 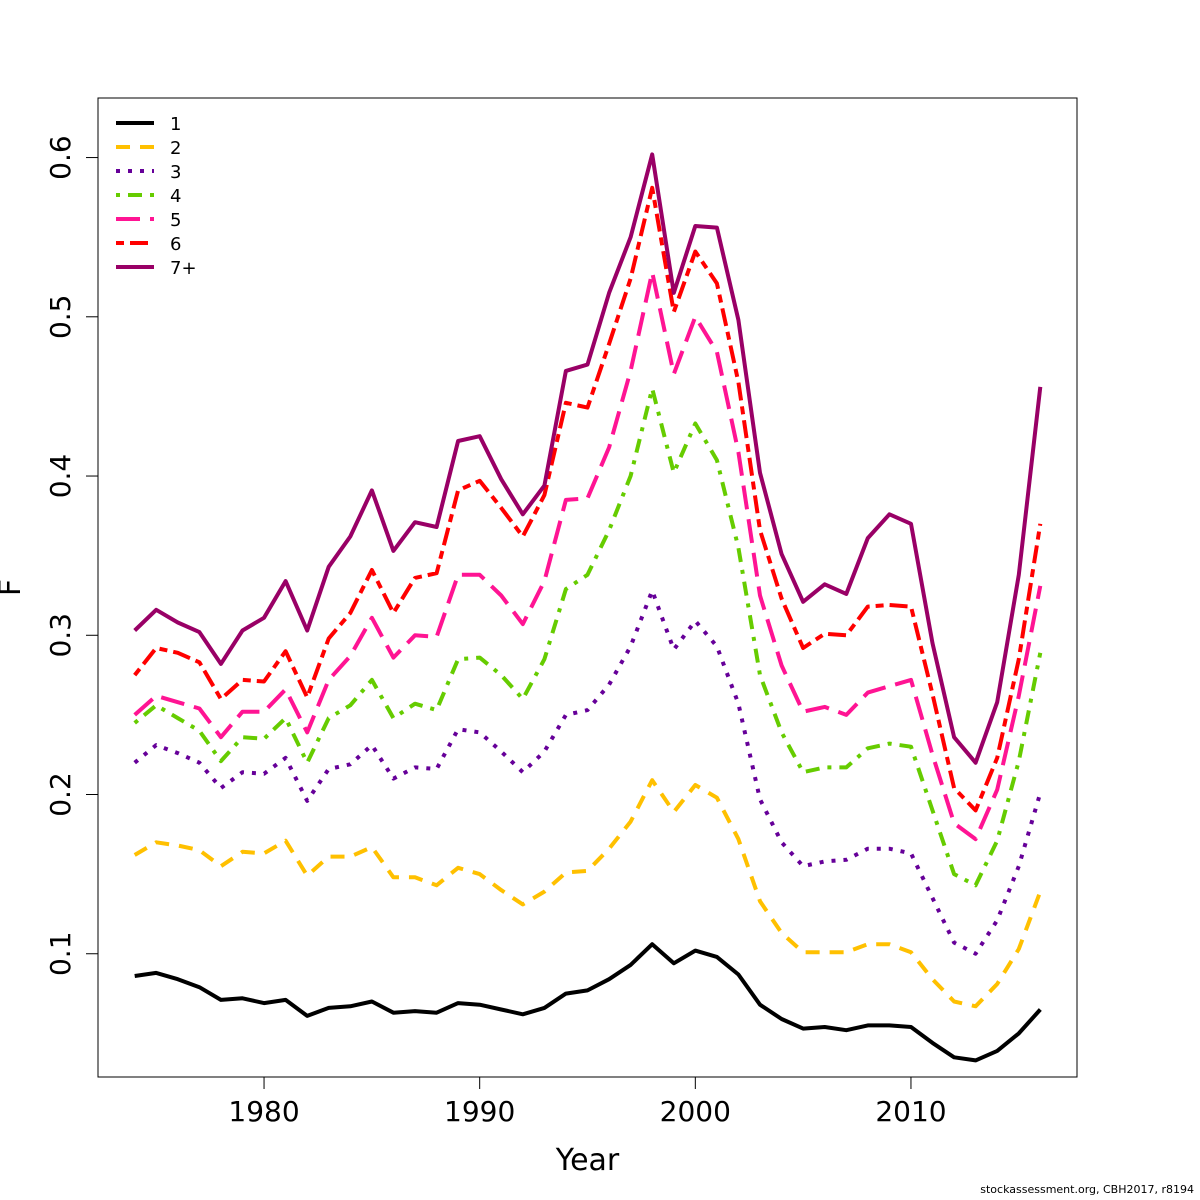 What do you see at coordinates (60, 476) in the screenshot?
I see `y-tick-label: 0.4` at bounding box center [60, 476].